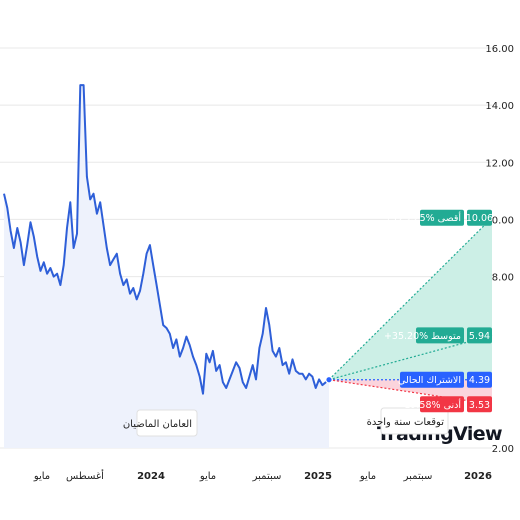  What do you see at coordinates (410, 392) in the screenshot?
I see `forecast-low-line` at bounding box center [410, 392].